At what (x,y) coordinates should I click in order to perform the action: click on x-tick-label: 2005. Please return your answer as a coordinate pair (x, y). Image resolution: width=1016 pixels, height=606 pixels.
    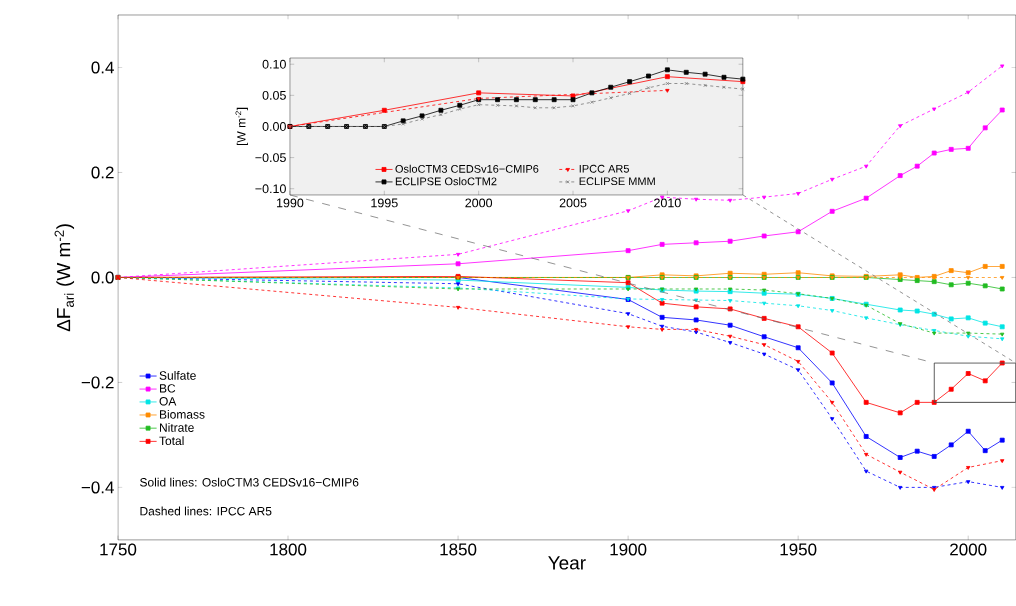
    Looking at the image, I should click on (573, 203).